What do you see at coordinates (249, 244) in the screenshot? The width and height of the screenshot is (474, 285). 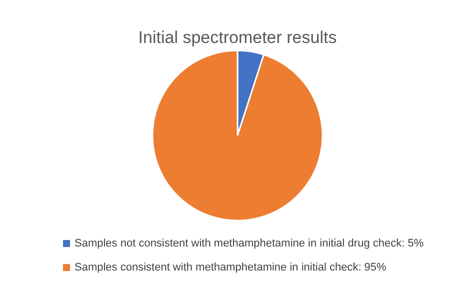 I see `legend-label: Samples not consistent with methamphetamine in initial drug check: 5%` at bounding box center [249, 244].